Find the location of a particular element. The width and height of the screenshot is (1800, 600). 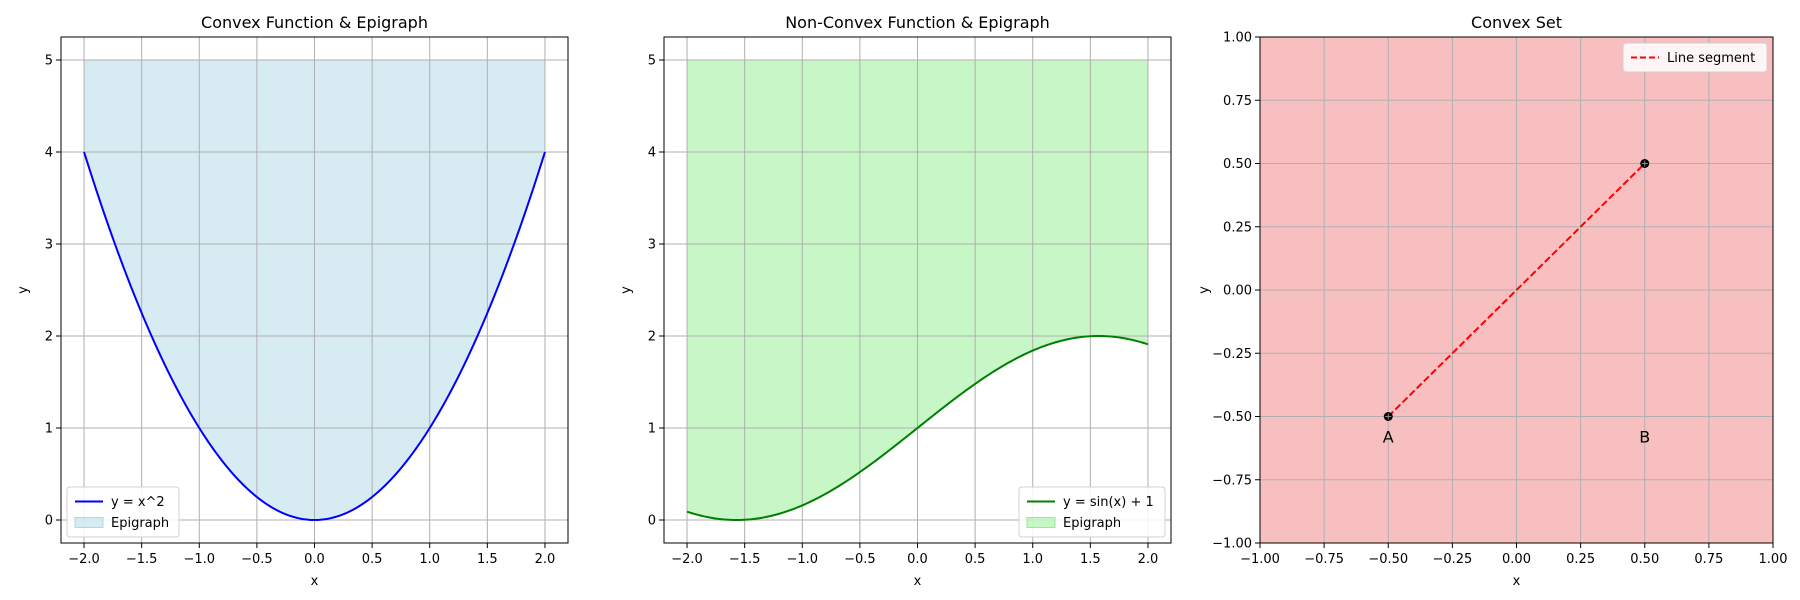

y-tick-label: 0.50 is located at coordinates (1237, 164).